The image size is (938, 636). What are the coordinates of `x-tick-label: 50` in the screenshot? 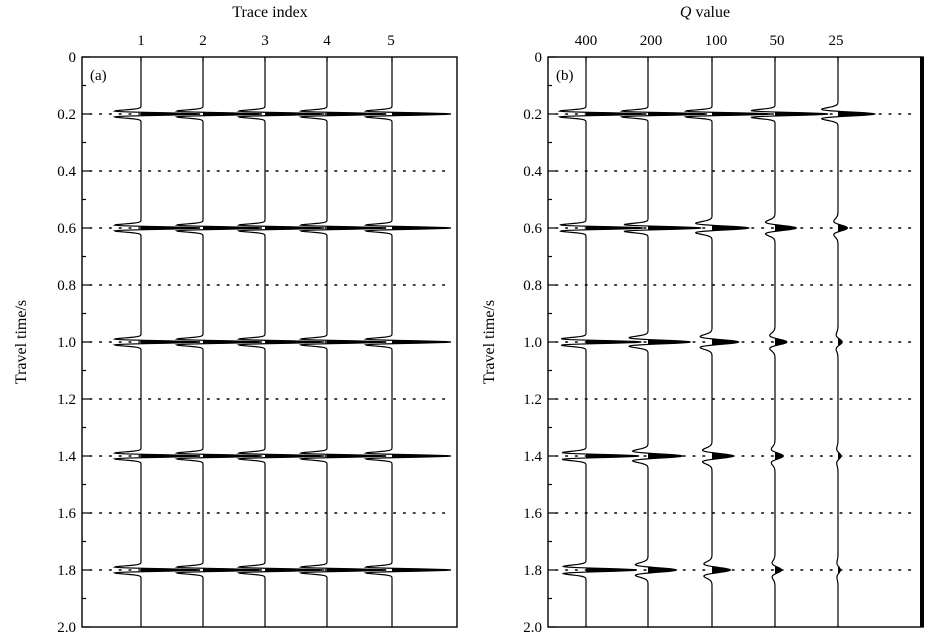 It's located at (777, 41).